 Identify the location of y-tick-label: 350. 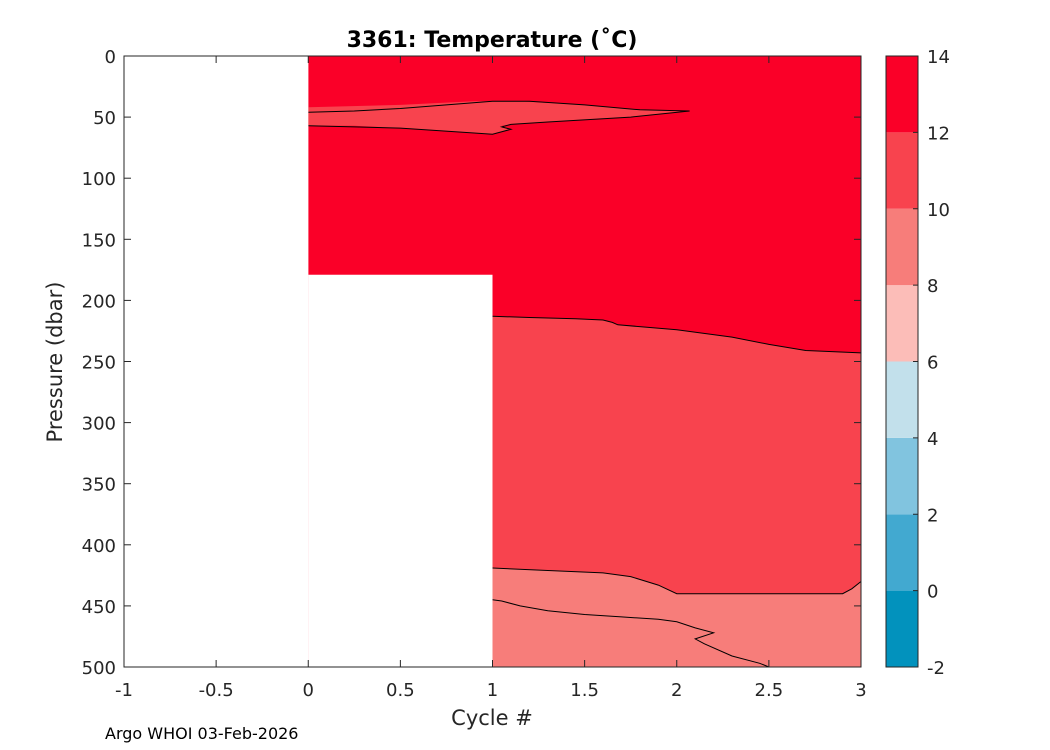
(99, 485).